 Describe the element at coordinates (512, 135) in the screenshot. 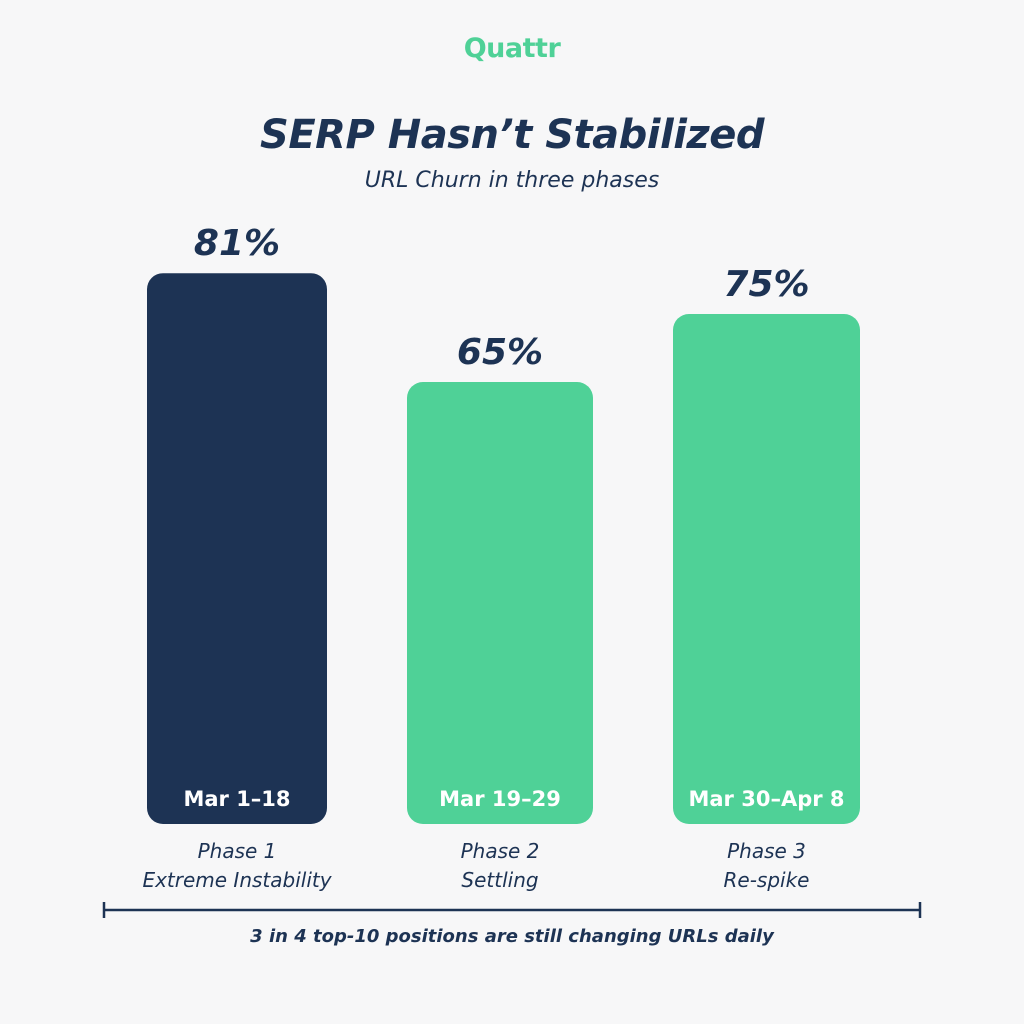

I see `chart-title: SERP Hasn’t Stabilized` at that location.